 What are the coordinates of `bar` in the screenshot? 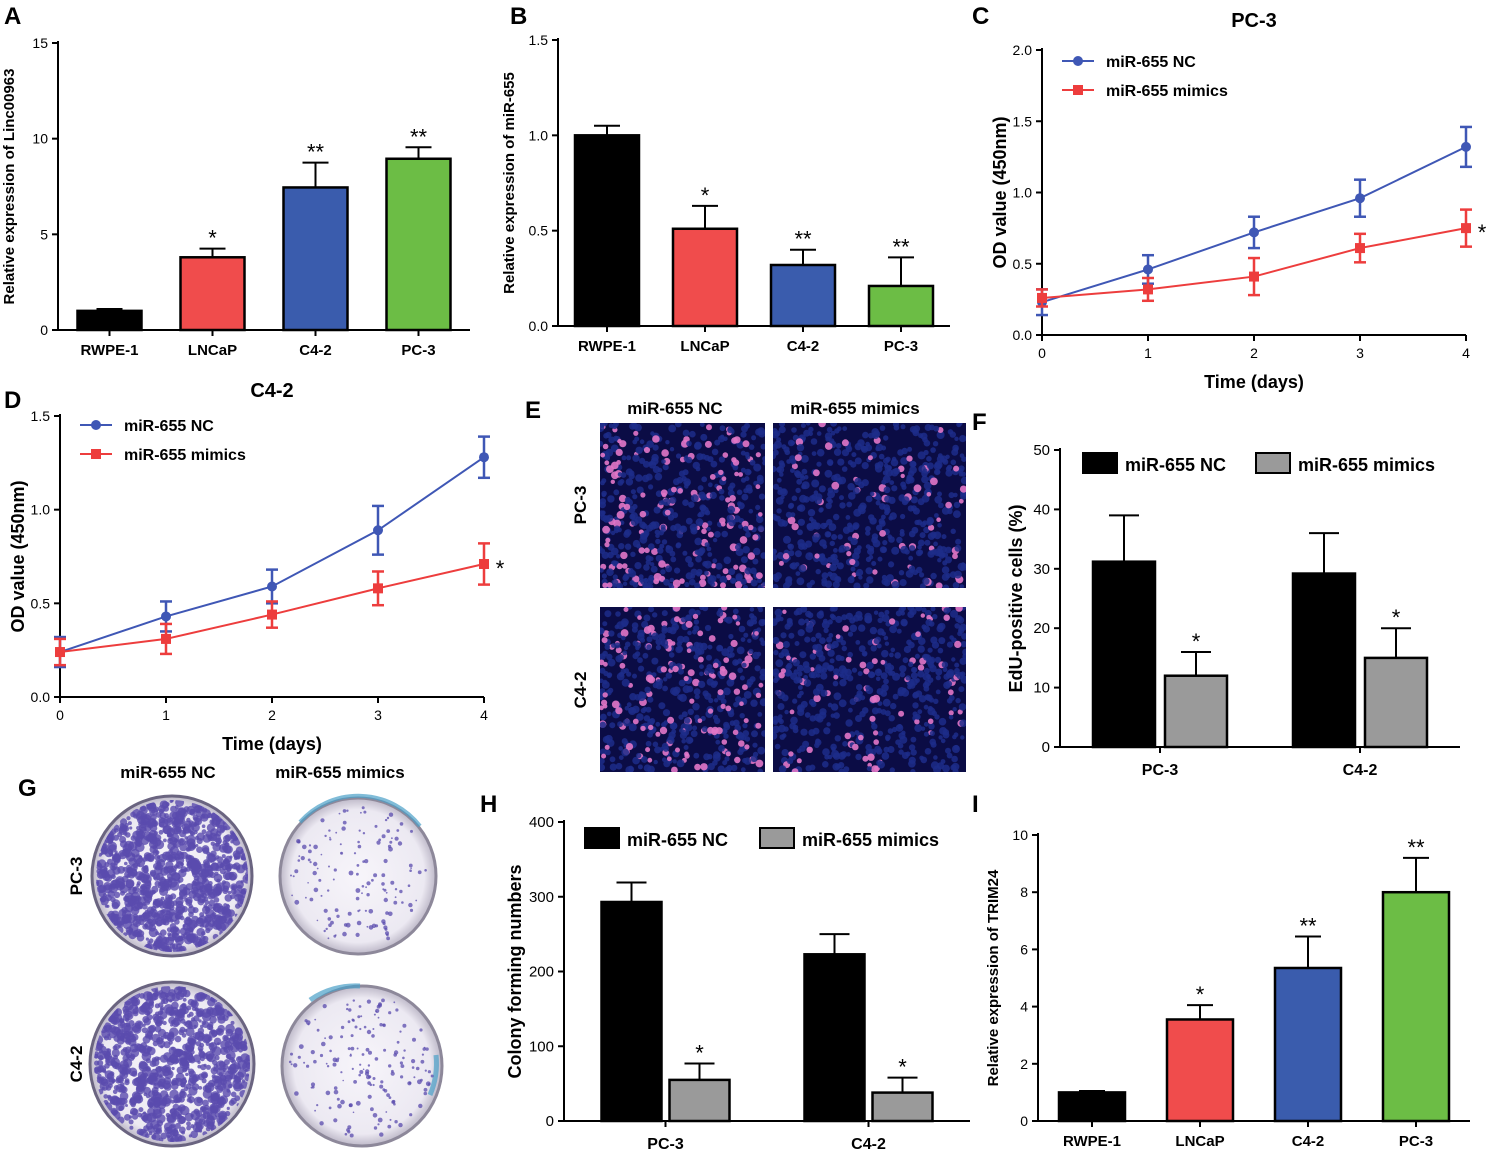 It's located at (1196, 711).